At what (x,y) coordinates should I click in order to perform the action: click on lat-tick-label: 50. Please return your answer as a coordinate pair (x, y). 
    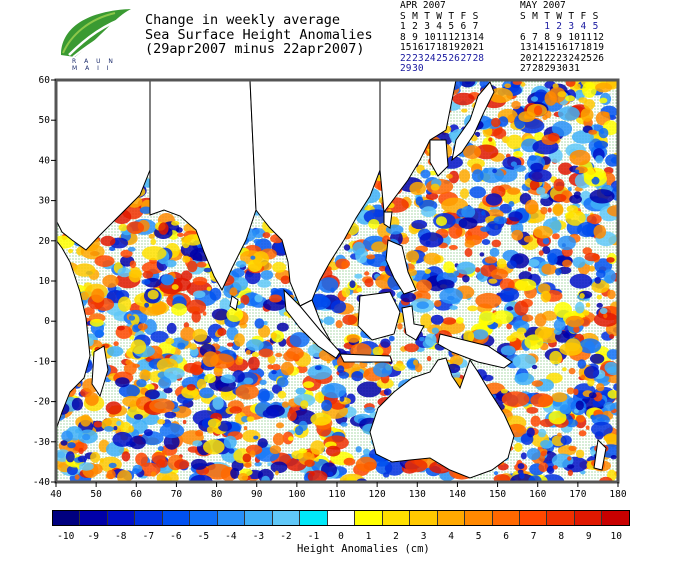
    Looking at the image, I should click on (45, 120).